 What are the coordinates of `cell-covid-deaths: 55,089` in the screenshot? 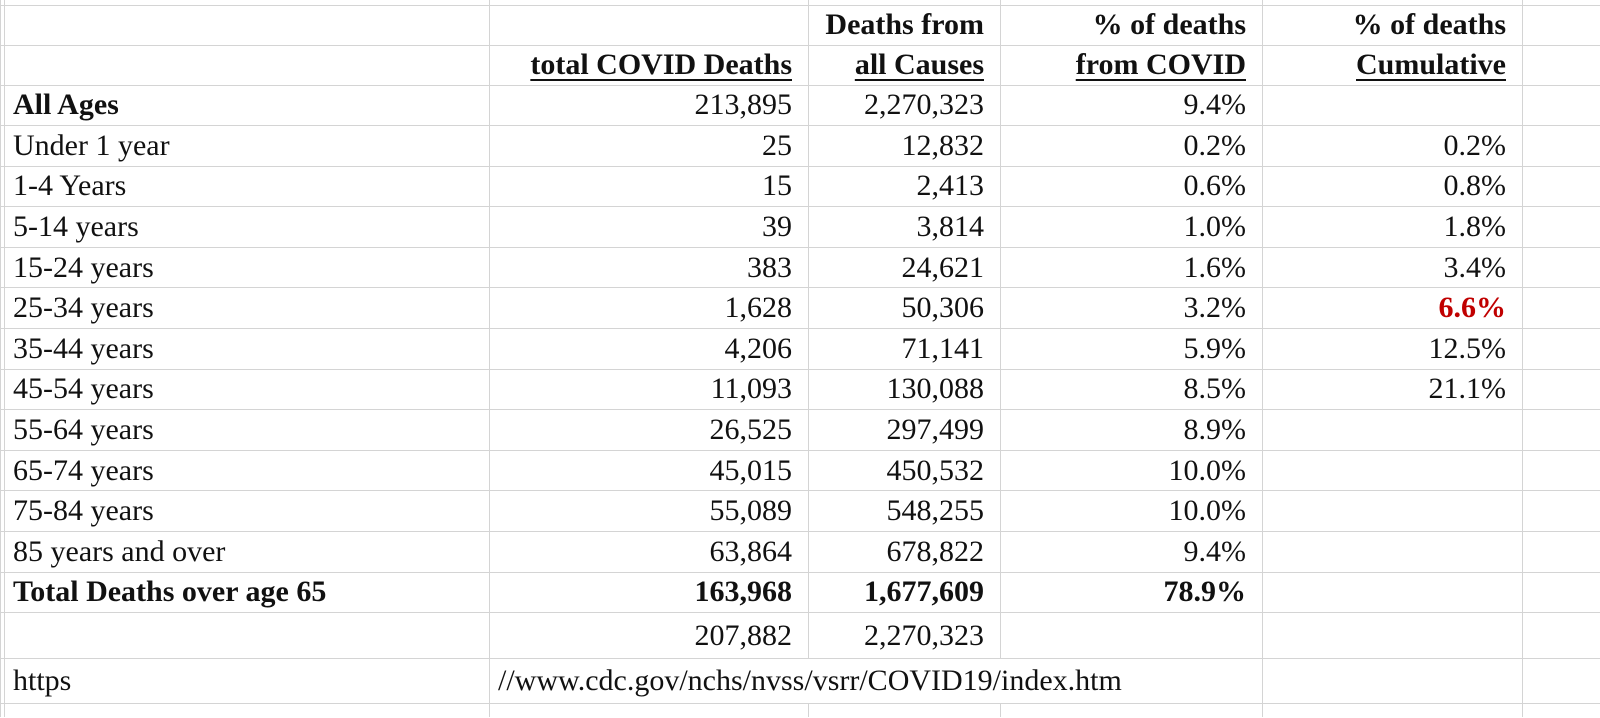 It's located at (649, 511).